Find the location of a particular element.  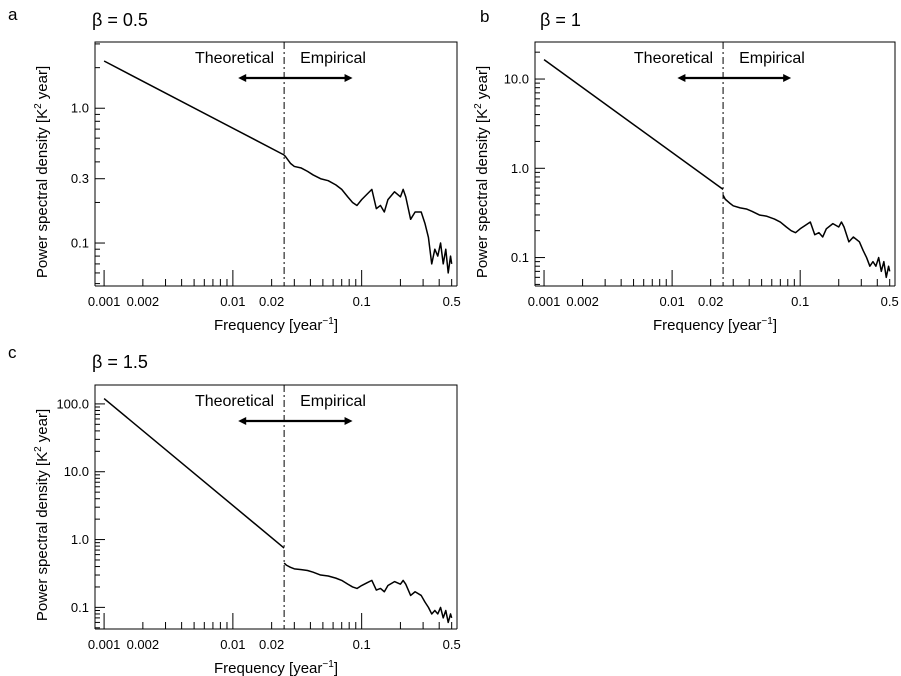

panel-letter: a is located at coordinates (13, 14).